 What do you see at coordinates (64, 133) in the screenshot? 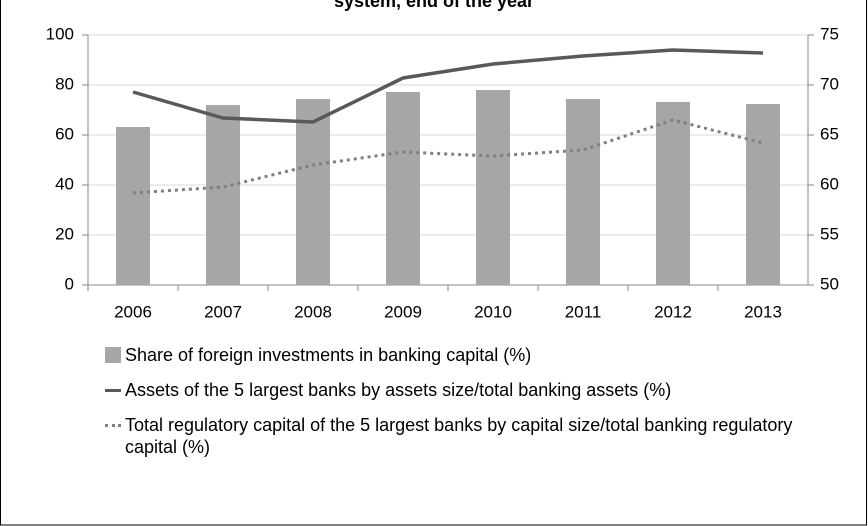
I see `y-tick-label: 60` at bounding box center [64, 133].